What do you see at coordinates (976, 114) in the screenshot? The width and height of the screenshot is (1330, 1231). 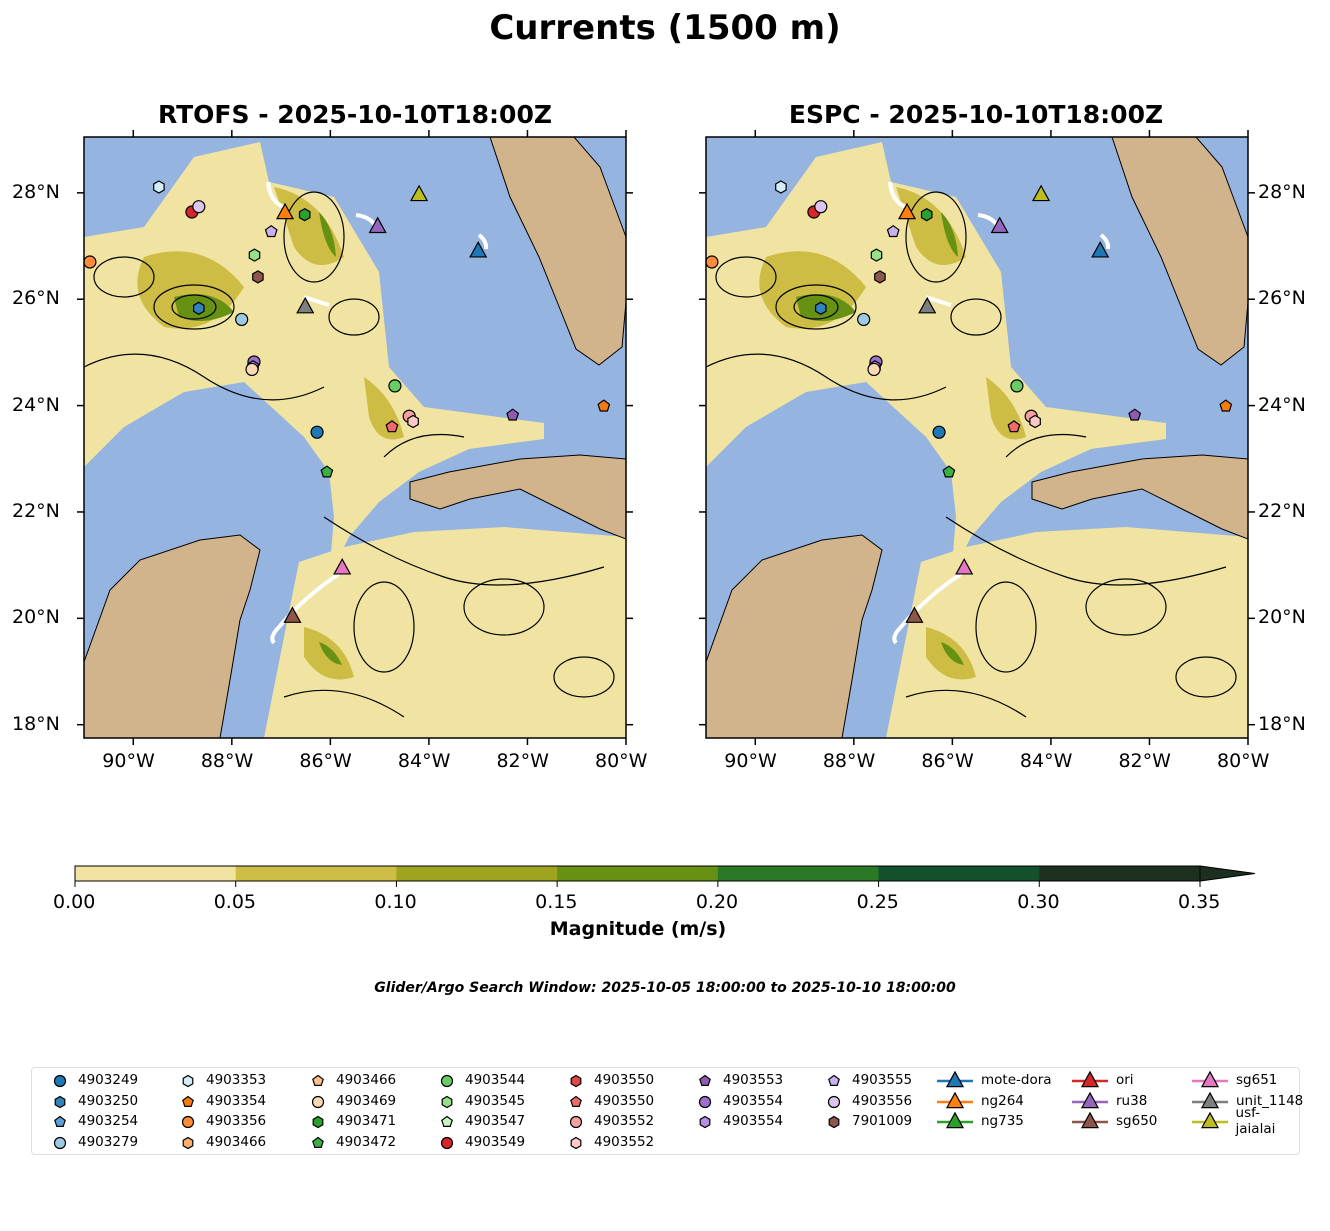 I see `panel-title-espc: ESPC - 2025-10-10T18:00Z` at bounding box center [976, 114].